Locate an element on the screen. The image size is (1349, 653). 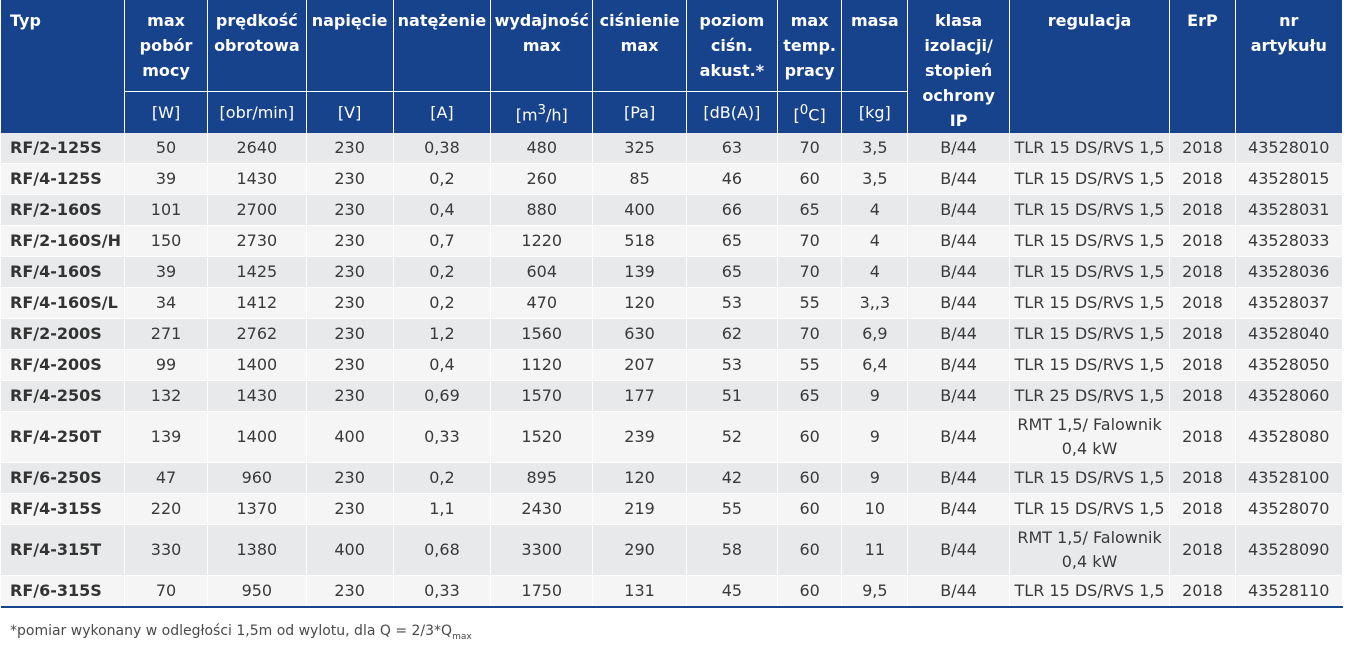
cell-poziom: 63 is located at coordinates (732, 148).